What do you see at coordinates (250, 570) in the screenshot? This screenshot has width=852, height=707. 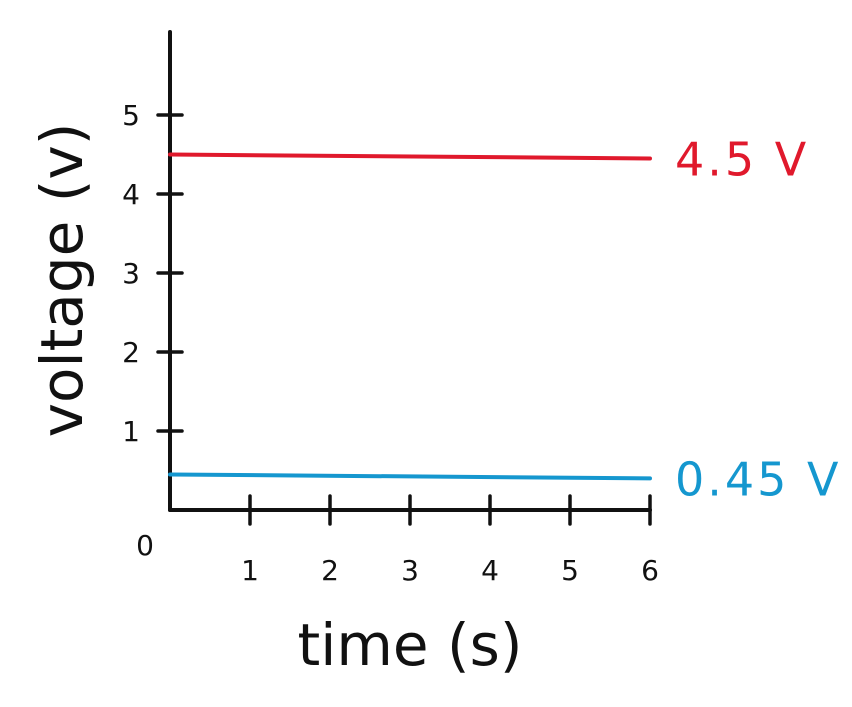 I see `x-tick-label: 1` at bounding box center [250, 570].